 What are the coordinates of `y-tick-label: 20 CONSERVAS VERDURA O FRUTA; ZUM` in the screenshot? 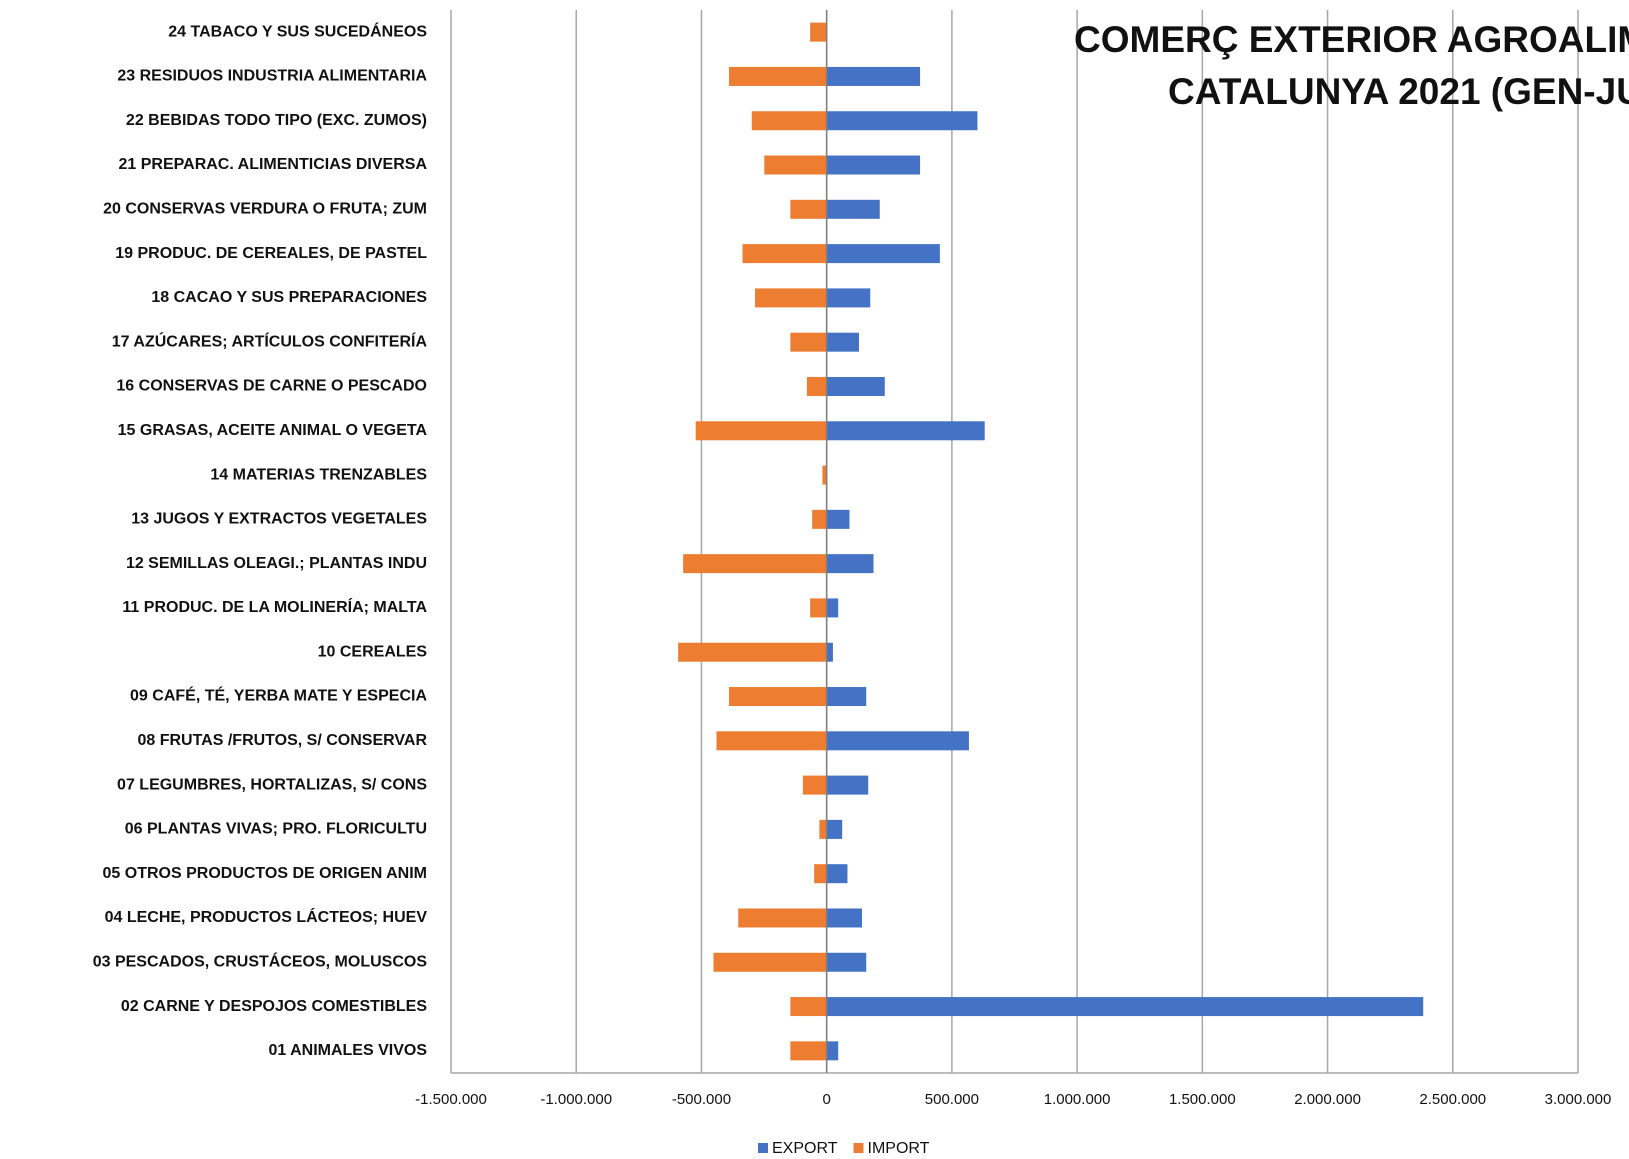 It's located at (265, 209).